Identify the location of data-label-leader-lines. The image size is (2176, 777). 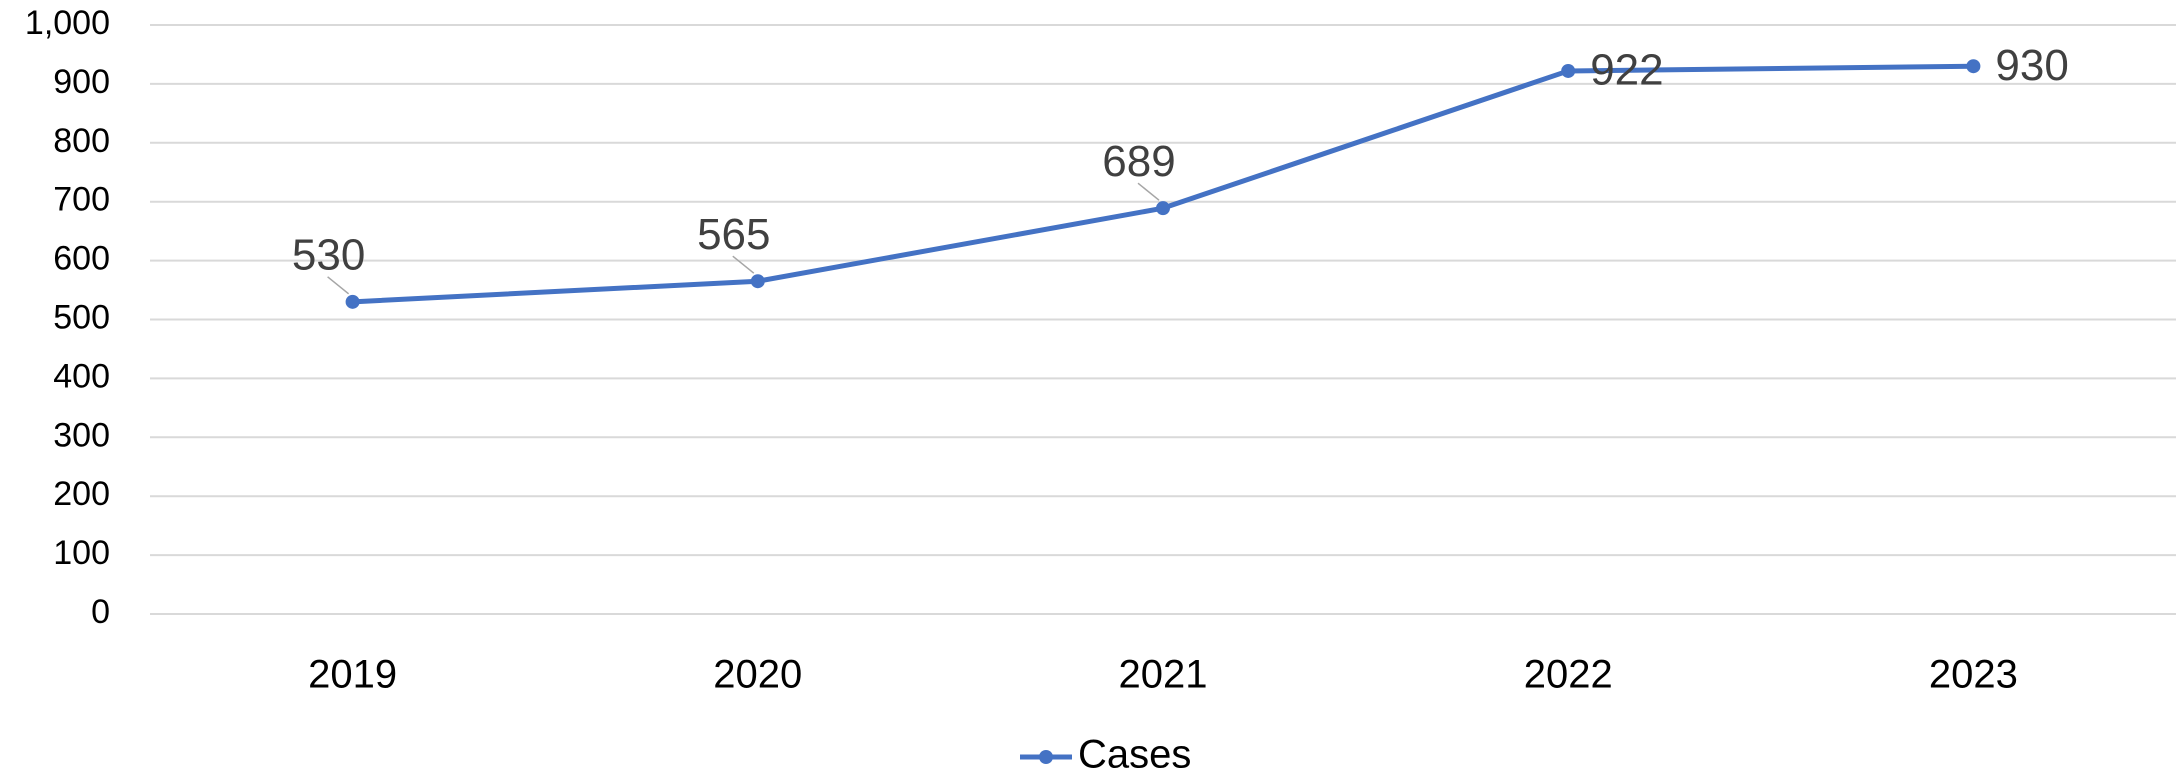
(743, 238).